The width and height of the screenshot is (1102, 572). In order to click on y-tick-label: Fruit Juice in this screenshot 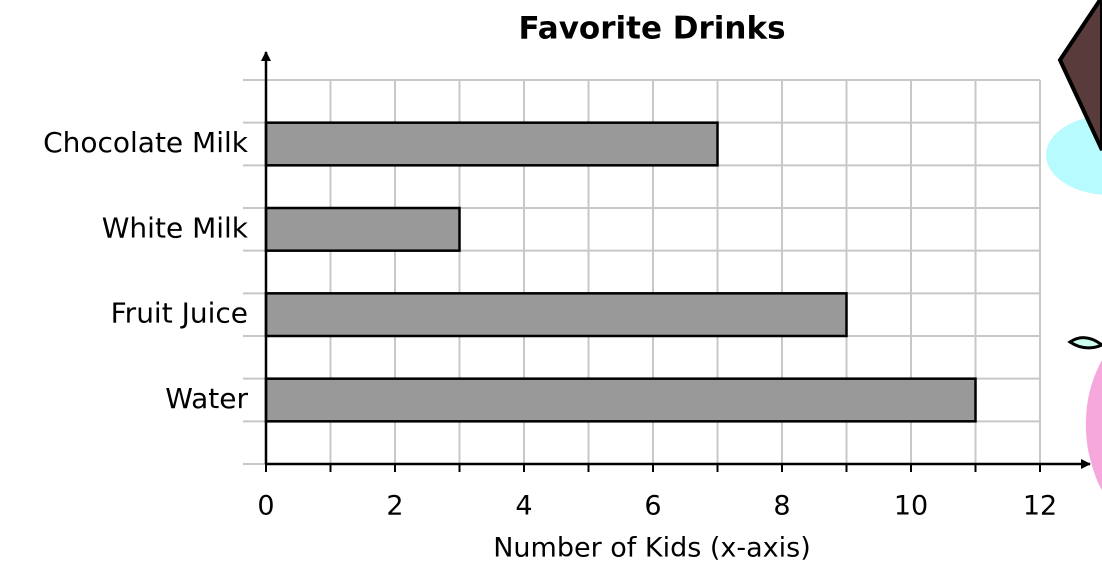, I will do `click(179, 313)`.